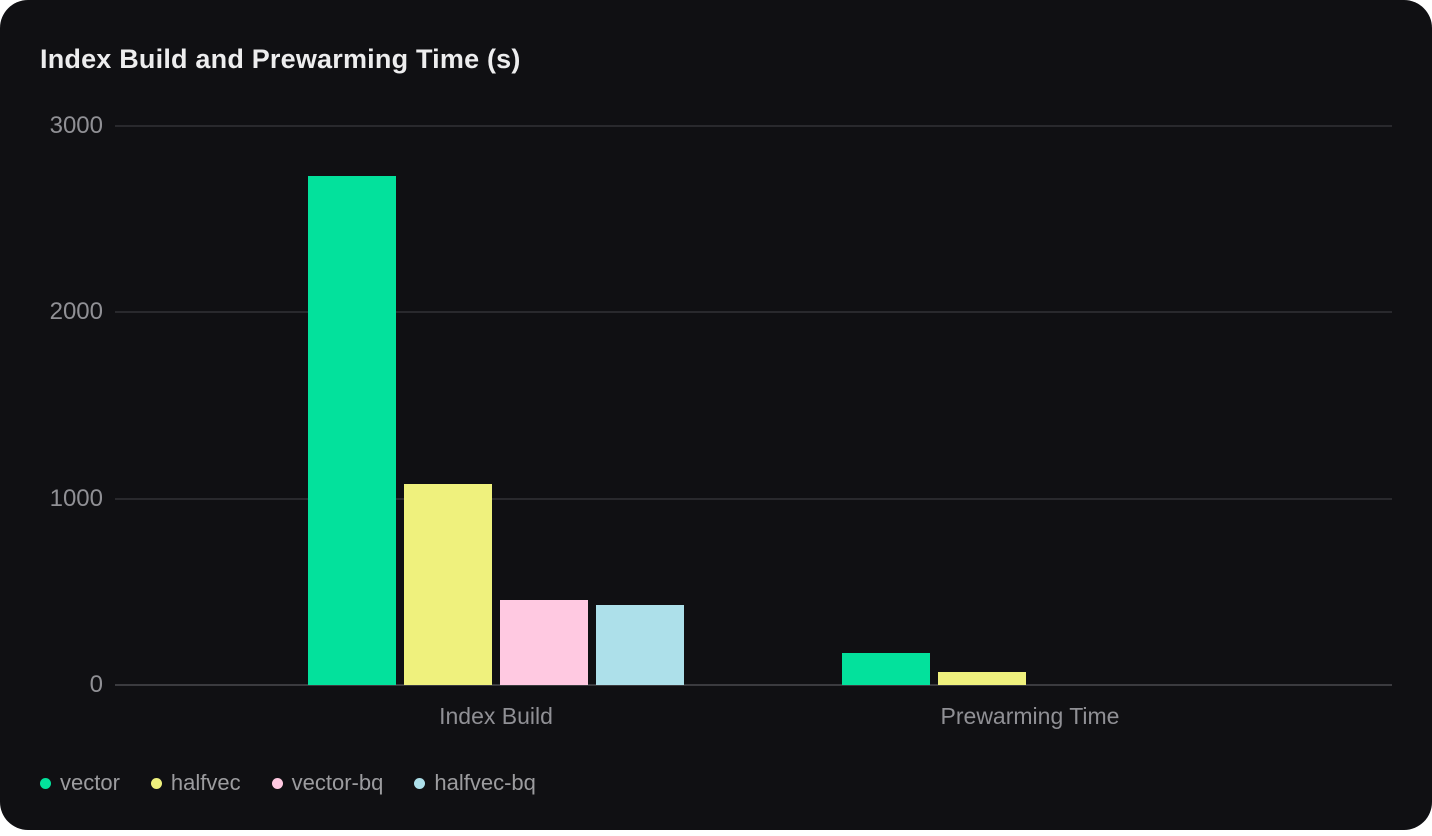 This screenshot has width=1432, height=836. What do you see at coordinates (982, 678) in the screenshot?
I see `bar-halfvec-prewarming-time` at bounding box center [982, 678].